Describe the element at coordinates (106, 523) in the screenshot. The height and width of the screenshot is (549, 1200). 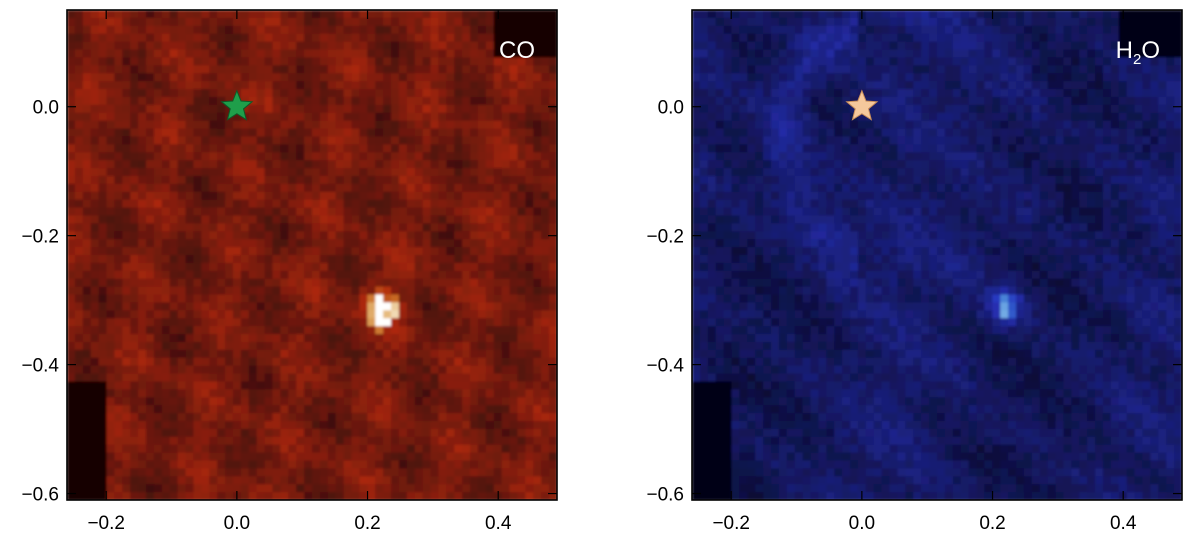
I see `co-x-tick-label: −0.2` at that location.